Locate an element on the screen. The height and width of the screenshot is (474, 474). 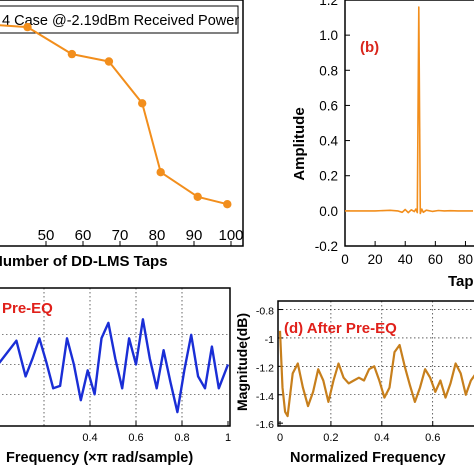
panel-a-x-label: Number of DD-LMS Taps is located at coordinates (84, 261).